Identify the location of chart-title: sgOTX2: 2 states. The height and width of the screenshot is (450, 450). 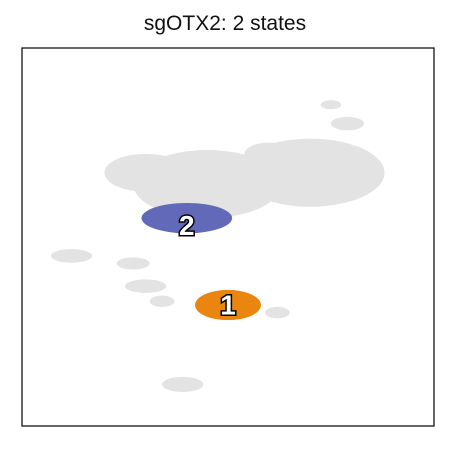
(225, 23).